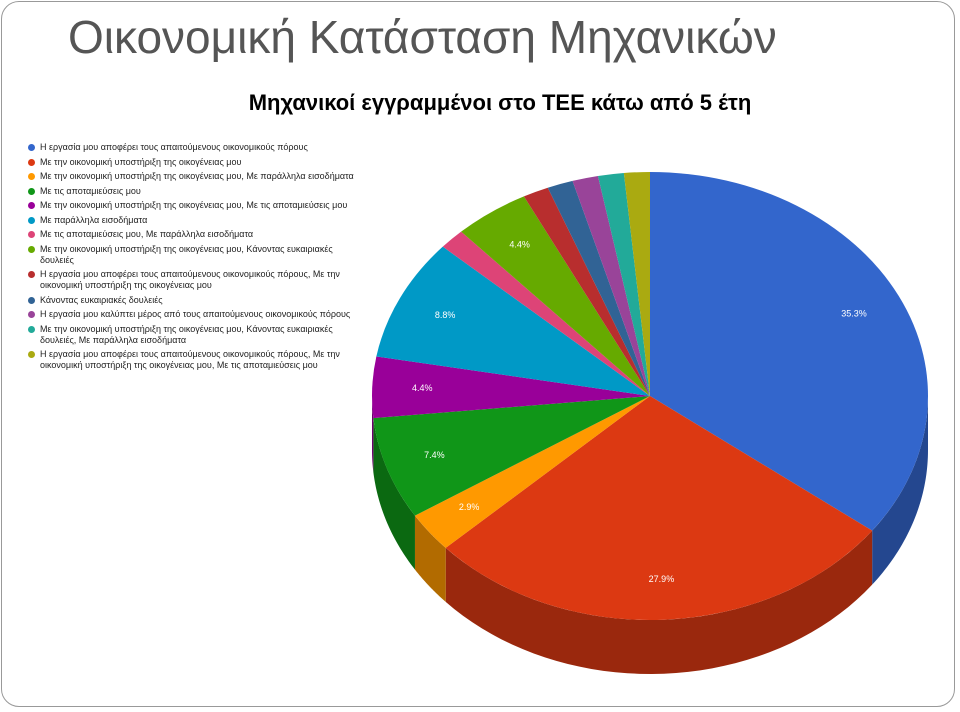  What do you see at coordinates (445, 315) in the screenshot?
I see `data-label: 8.8%` at bounding box center [445, 315].